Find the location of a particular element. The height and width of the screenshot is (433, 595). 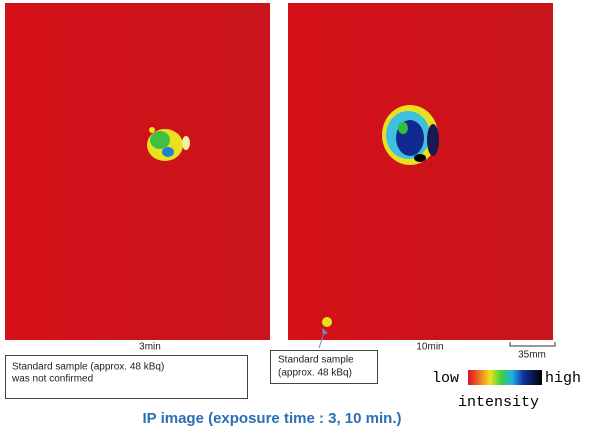

panel-label: 10min is located at coordinates (429, 347).